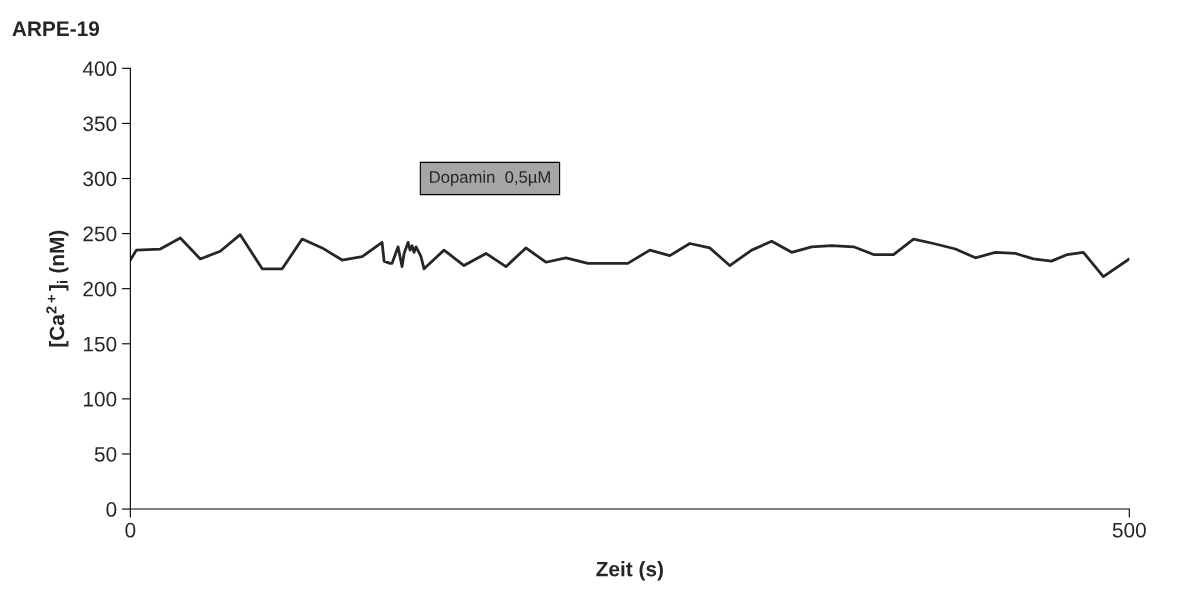 The image size is (1185, 594). What do you see at coordinates (100, 234) in the screenshot?
I see `y-tick-label: 250` at bounding box center [100, 234].